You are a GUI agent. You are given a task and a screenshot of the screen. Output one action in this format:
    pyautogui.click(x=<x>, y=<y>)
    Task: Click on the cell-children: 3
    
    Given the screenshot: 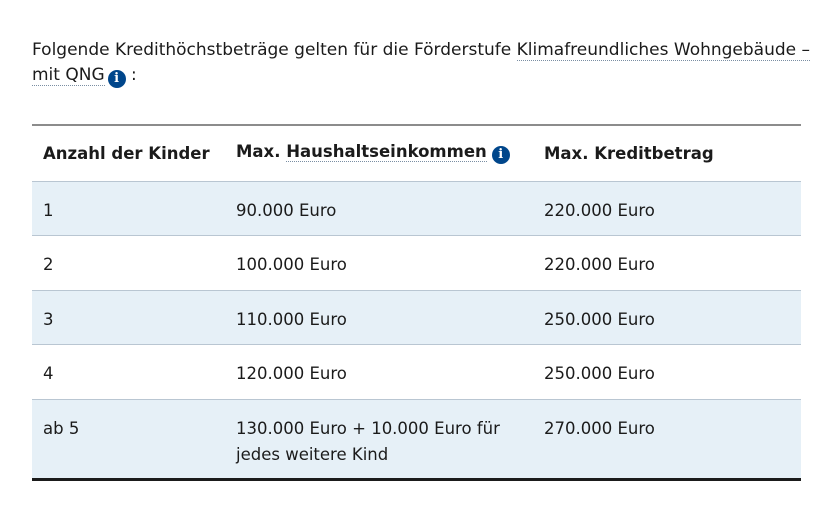 What is the action you would take?
    pyautogui.click(x=128, y=317)
    